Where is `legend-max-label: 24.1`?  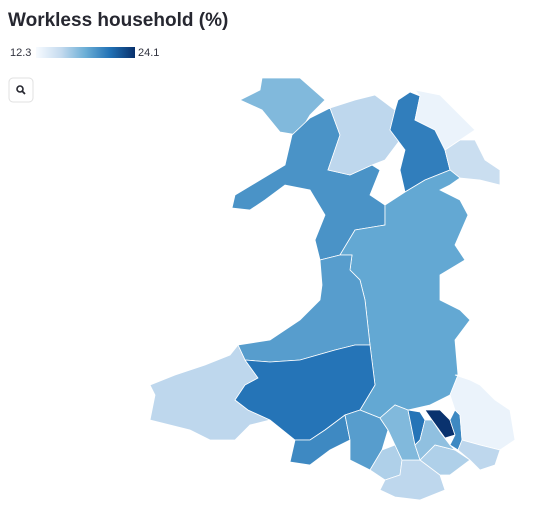 legend-max-label: 24.1 is located at coordinates (148, 53).